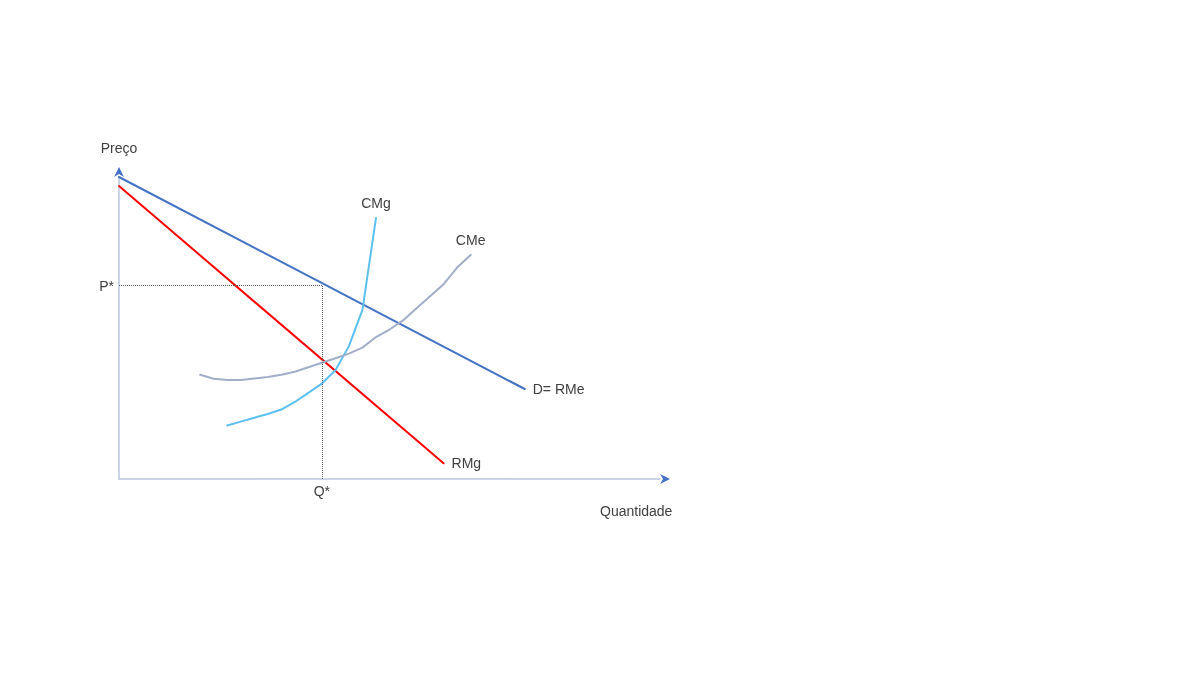 The height and width of the screenshot is (674, 1196). What do you see at coordinates (376, 203) in the screenshot?
I see `series-label: CMg` at bounding box center [376, 203].